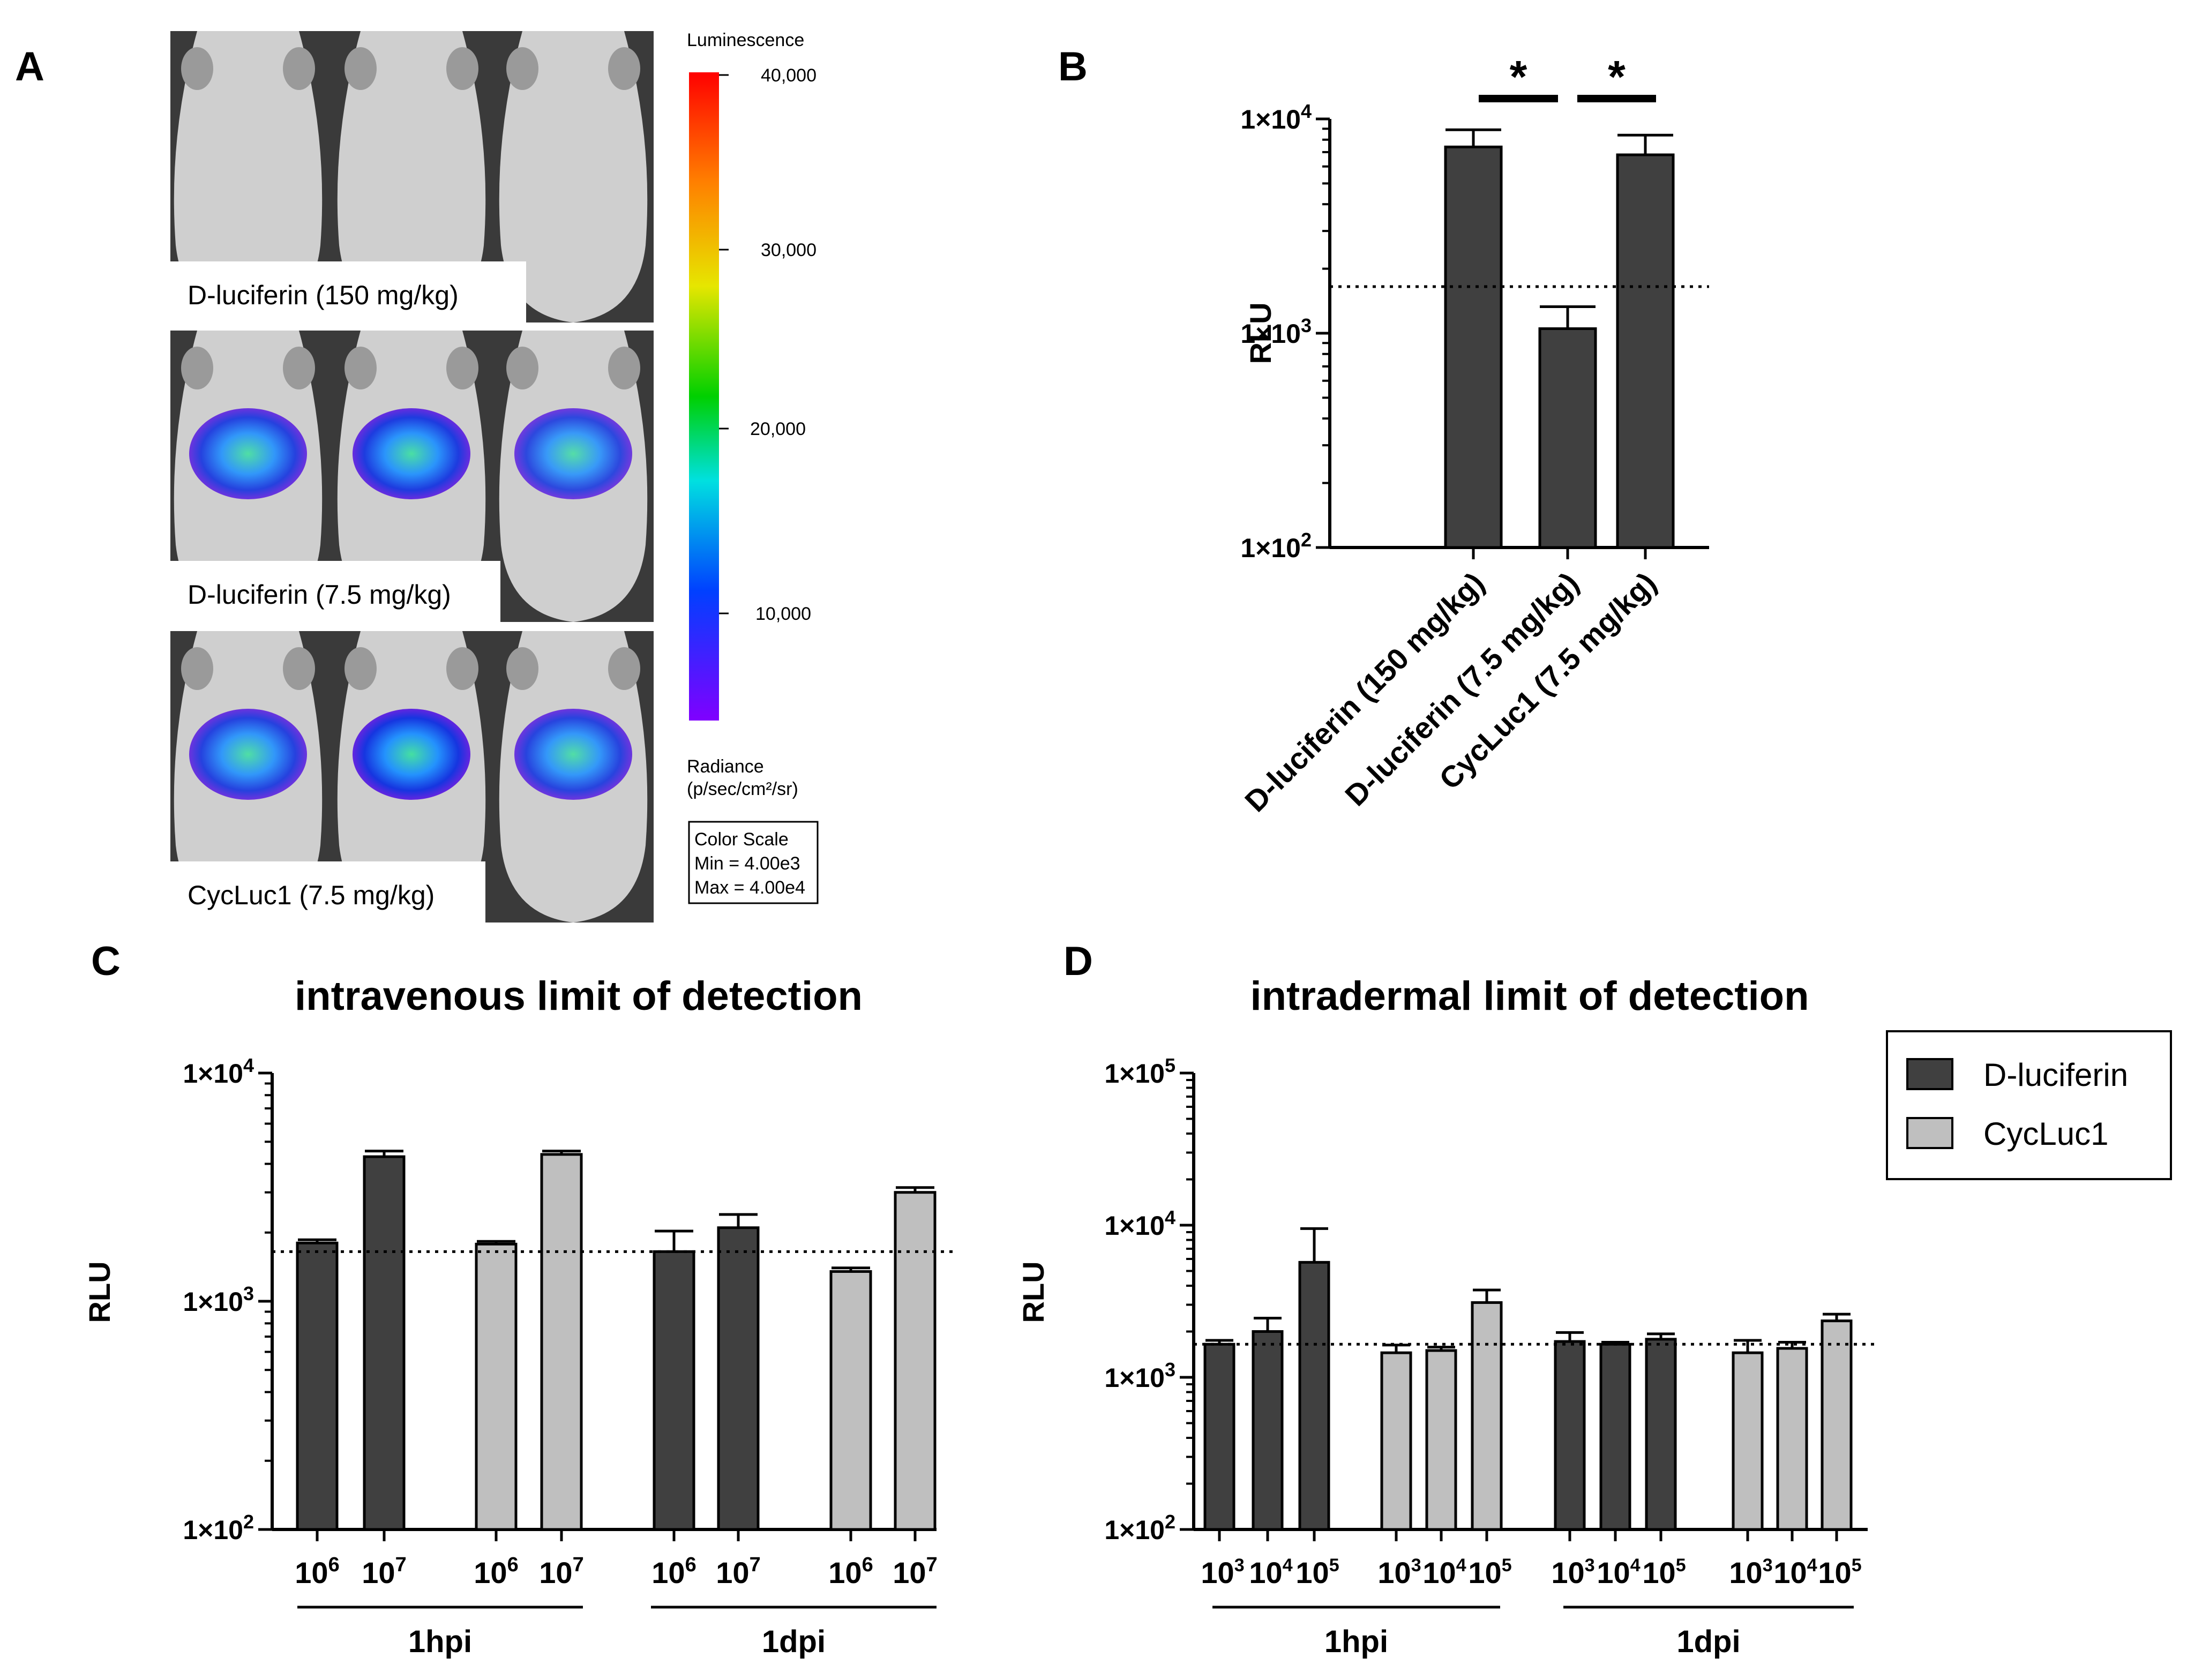 This screenshot has width=2187, height=1680. Describe the element at coordinates (704, 396) in the screenshot. I see `color-scale-bar` at that location.